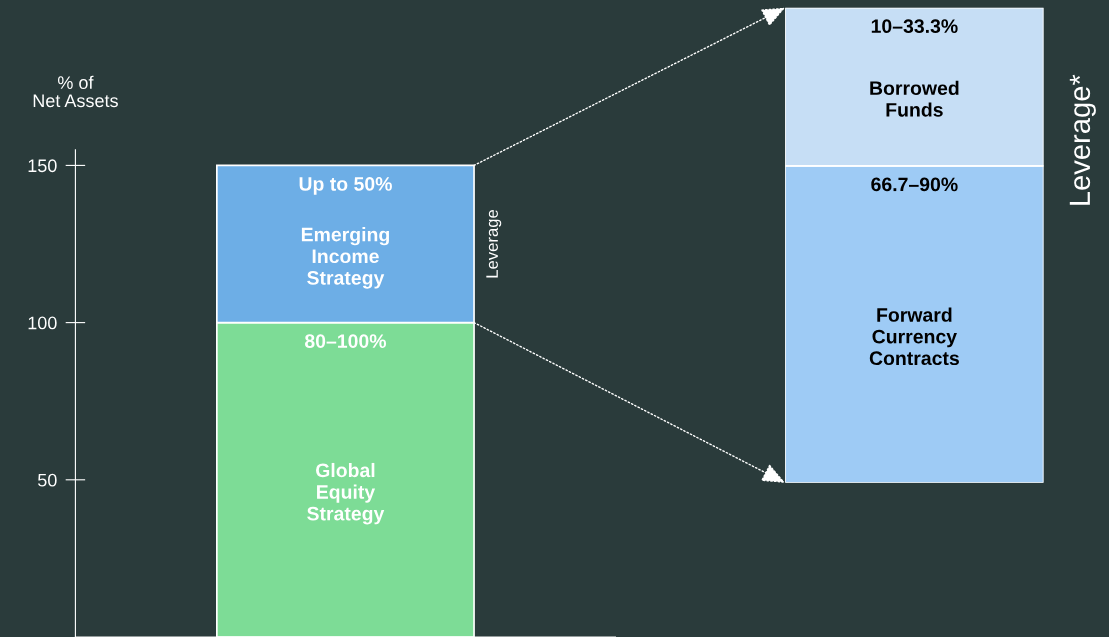  What do you see at coordinates (494, 244) in the screenshot?
I see `text: Leverage` at bounding box center [494, 244].